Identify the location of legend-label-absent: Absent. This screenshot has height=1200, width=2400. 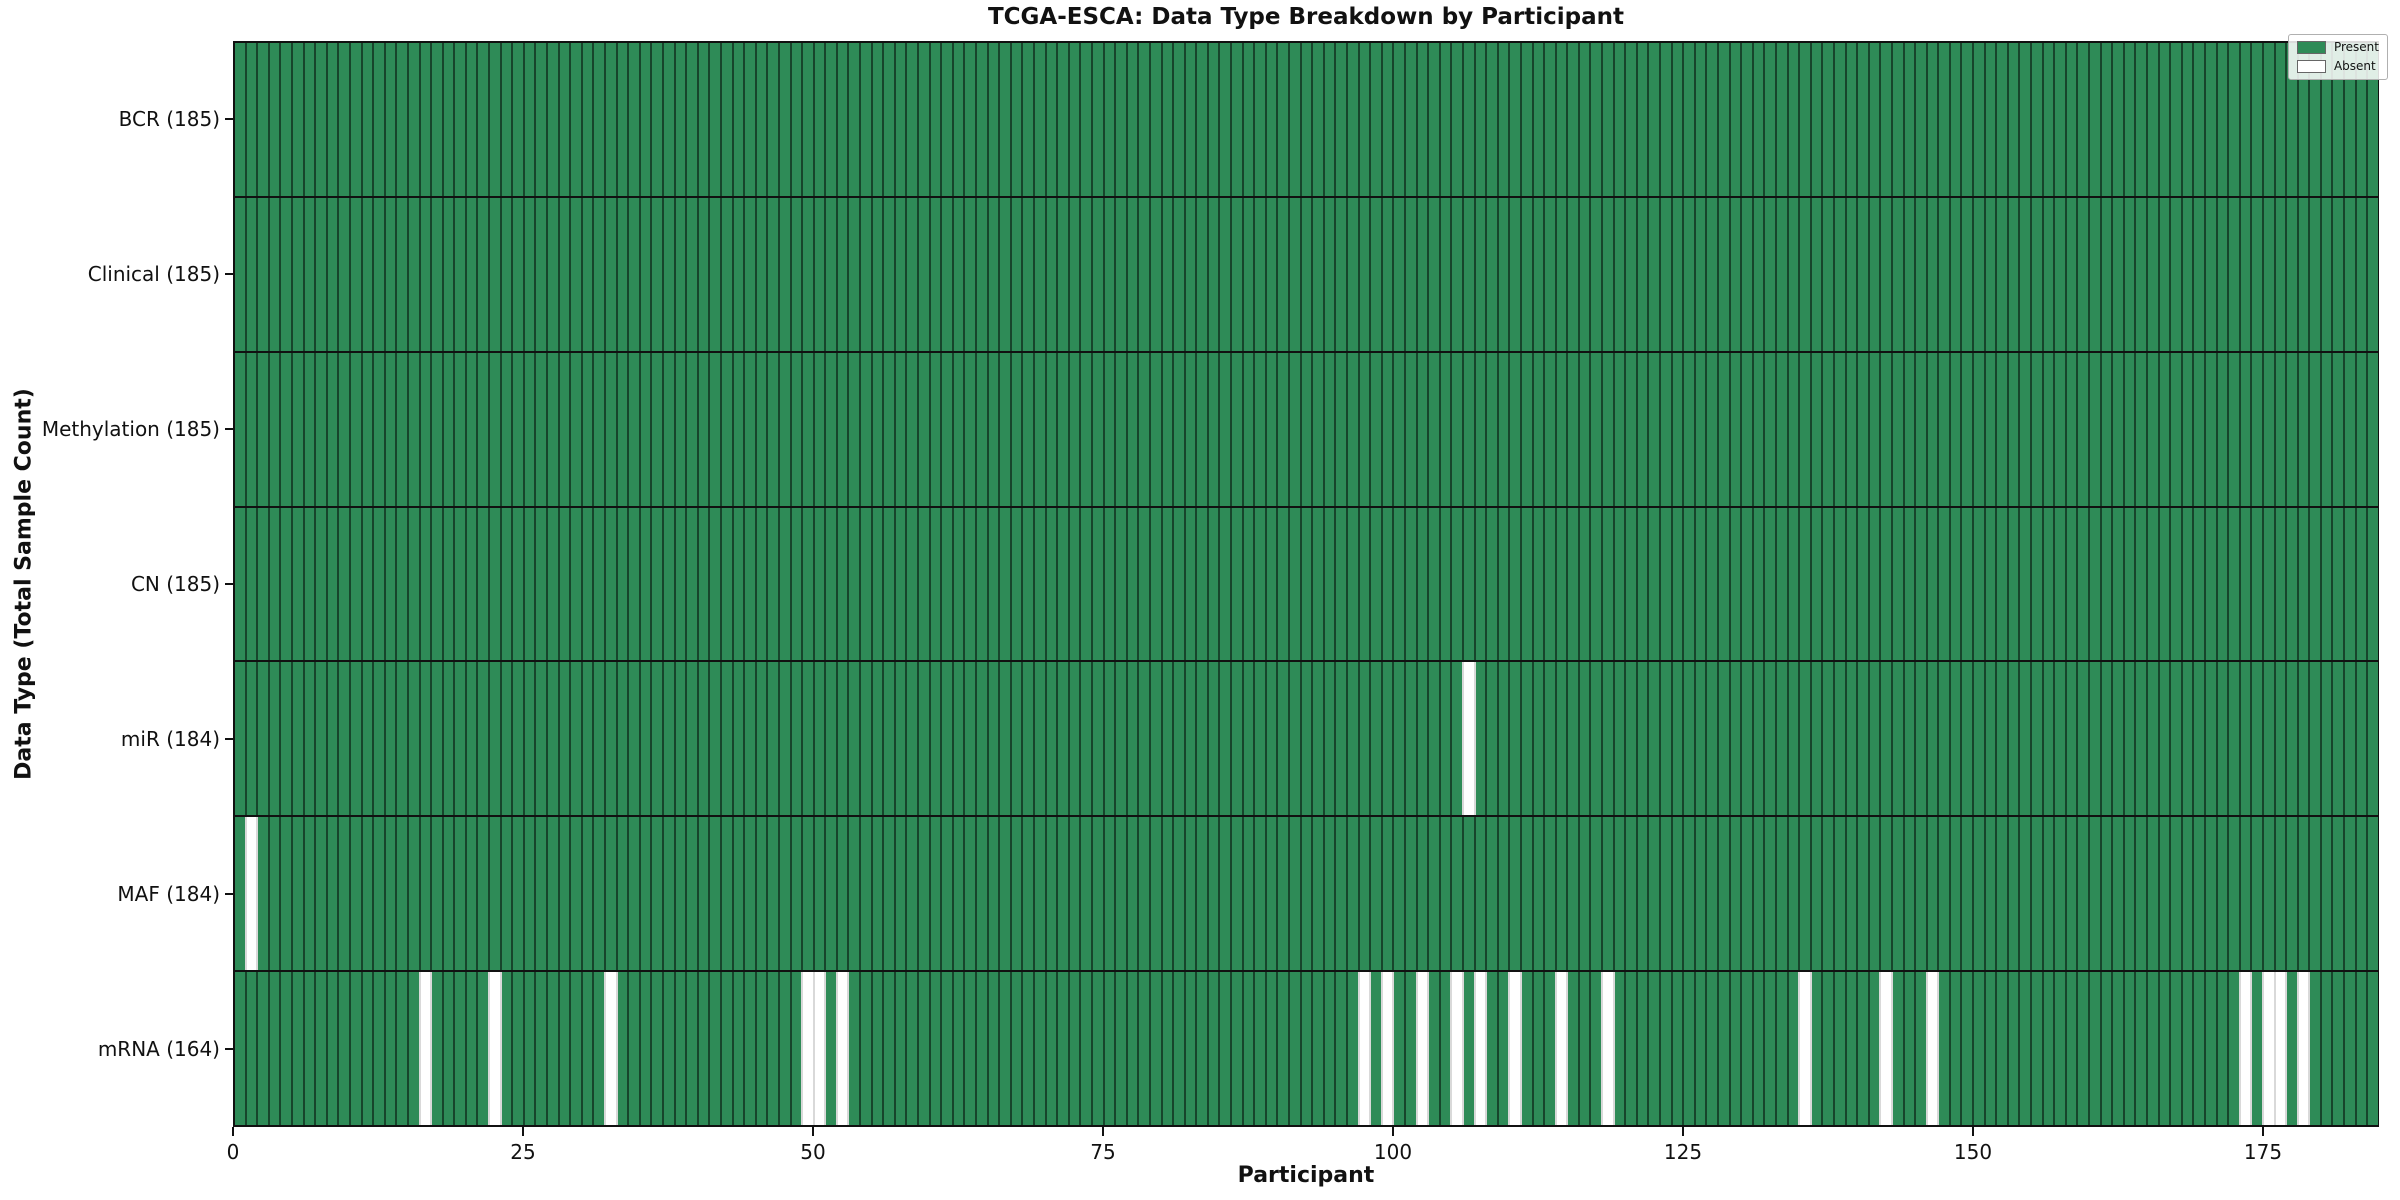
(2354, 66).